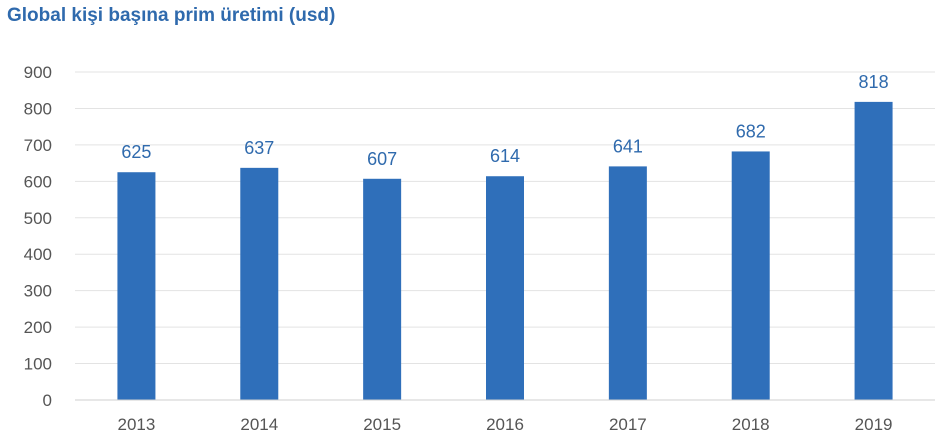 The width and height of the screenshot is (938, 437). Describe the element at coordinates (505, 288) in the screenshot. I see `bar-2016` at that location.